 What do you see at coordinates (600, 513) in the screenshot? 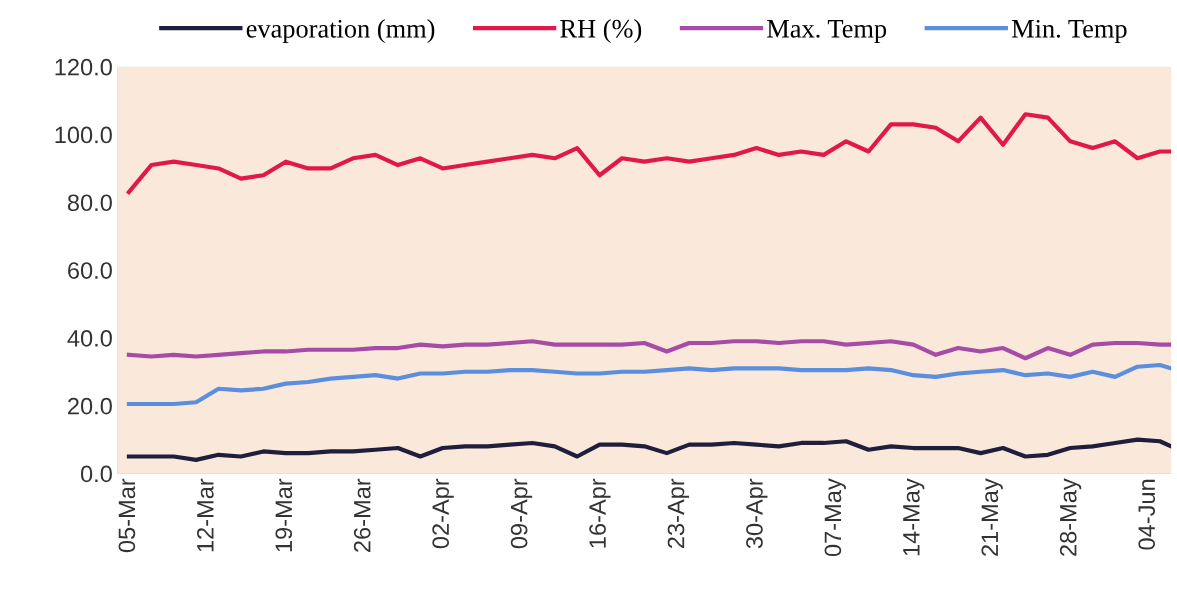
I see `x-tick-label: 16-Apr` at bounding box center [600, 513].